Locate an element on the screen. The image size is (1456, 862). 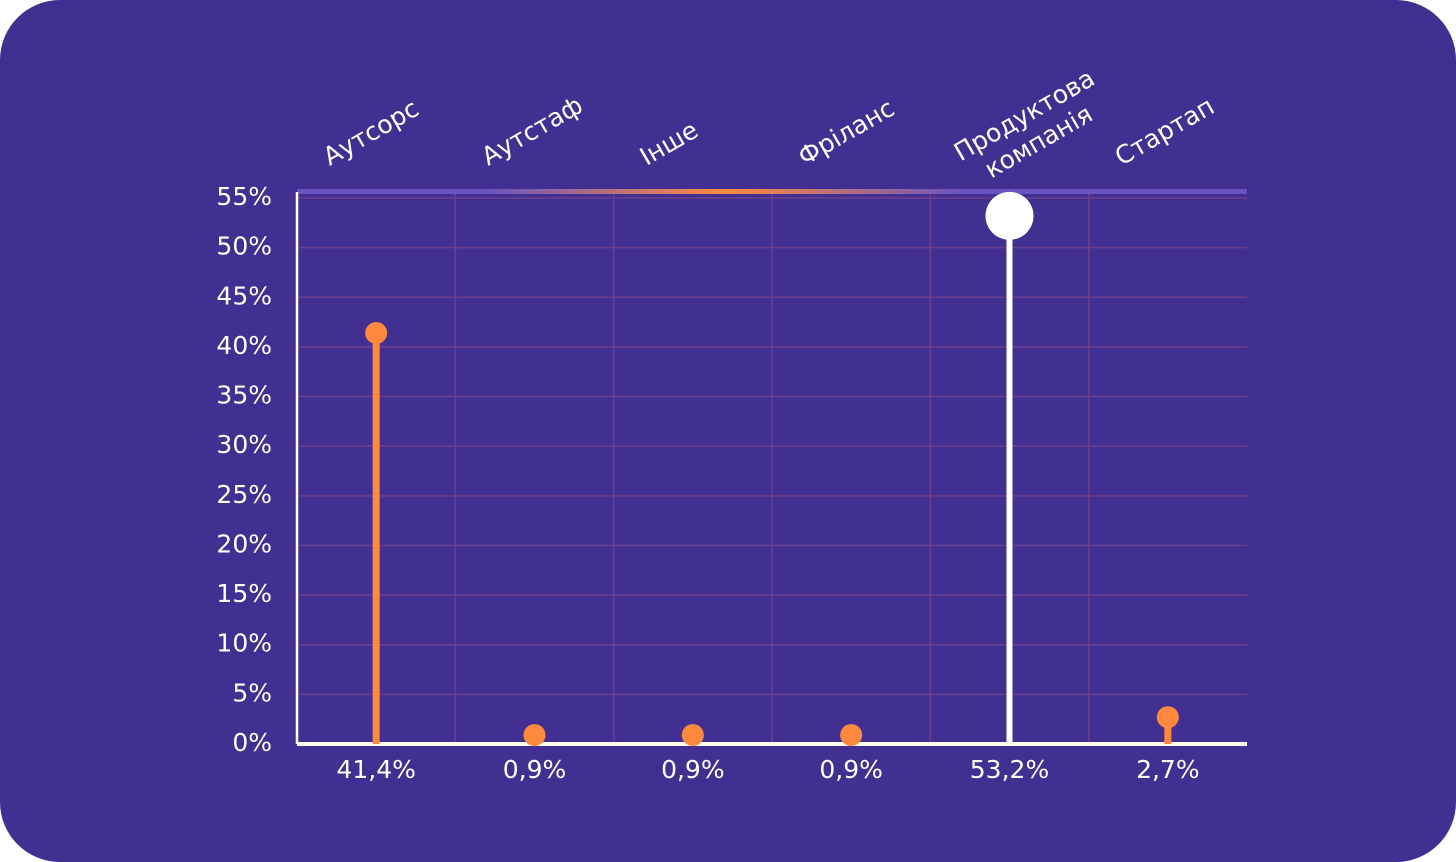
top-border is located at coordinates (772, 191).